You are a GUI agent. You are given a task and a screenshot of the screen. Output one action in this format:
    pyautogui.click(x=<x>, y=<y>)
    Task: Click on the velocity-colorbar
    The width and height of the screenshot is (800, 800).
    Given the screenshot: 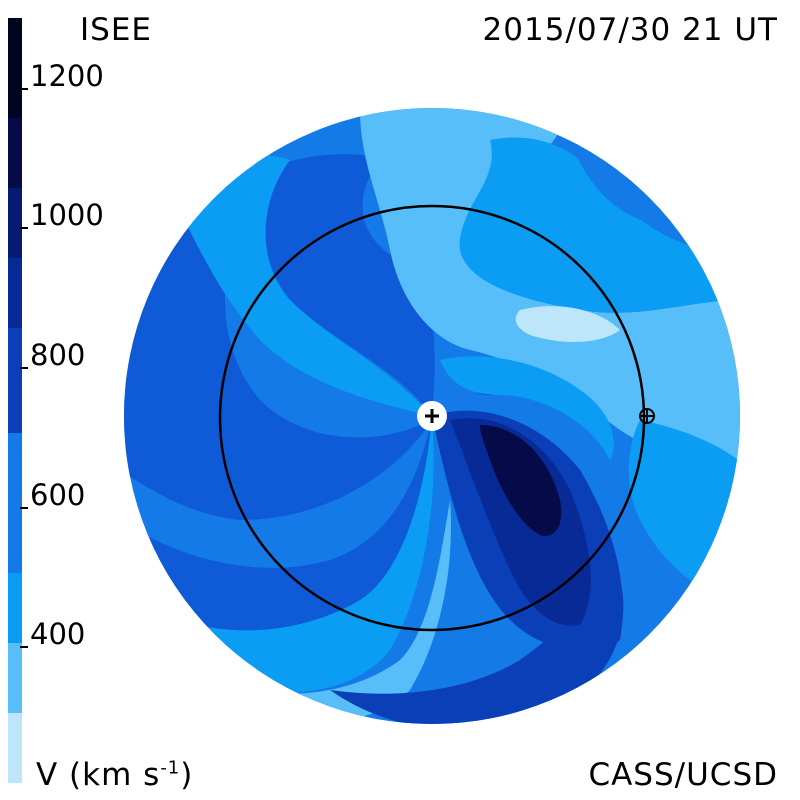 What is the action you would take?
    pyautogui.click(x=15, y=400)
    